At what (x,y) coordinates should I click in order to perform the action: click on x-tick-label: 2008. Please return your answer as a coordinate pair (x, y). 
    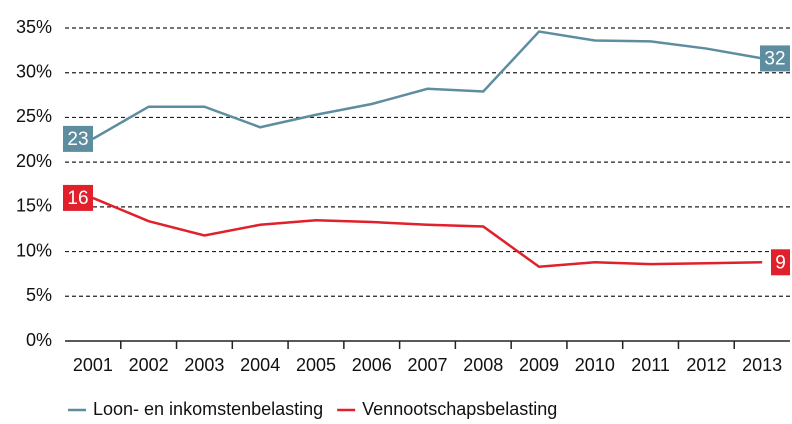
    Looking at the image, I should click on (483, 365).